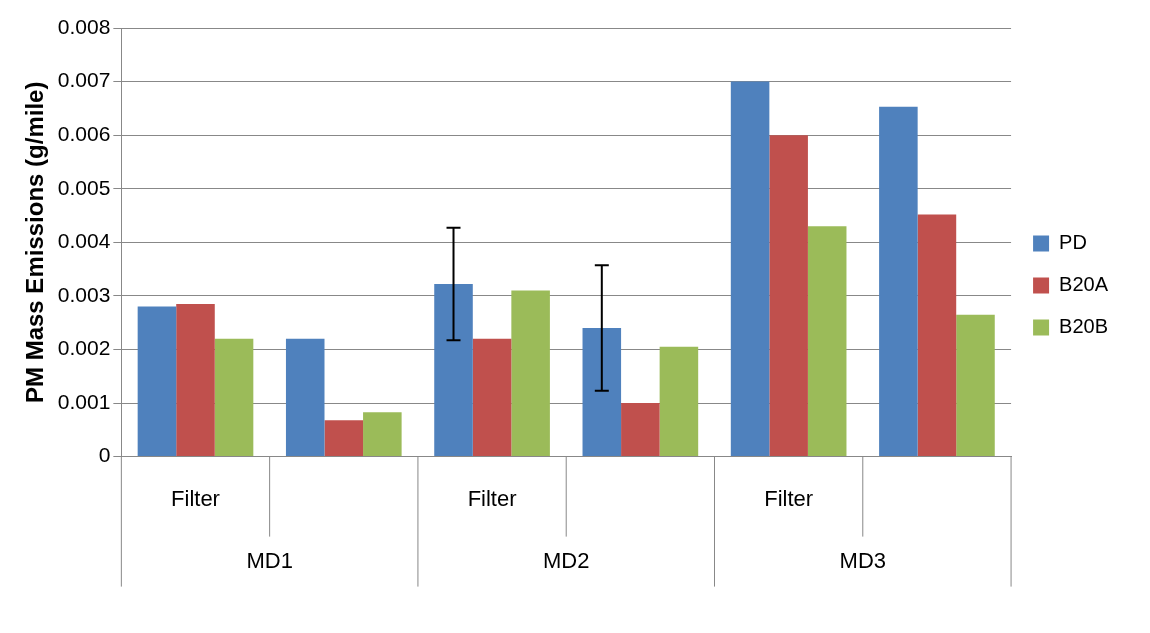  What do you see at coordinates (863, 560) in the screenshot?
I see `text: MD3` at bounding box center [863, 560].